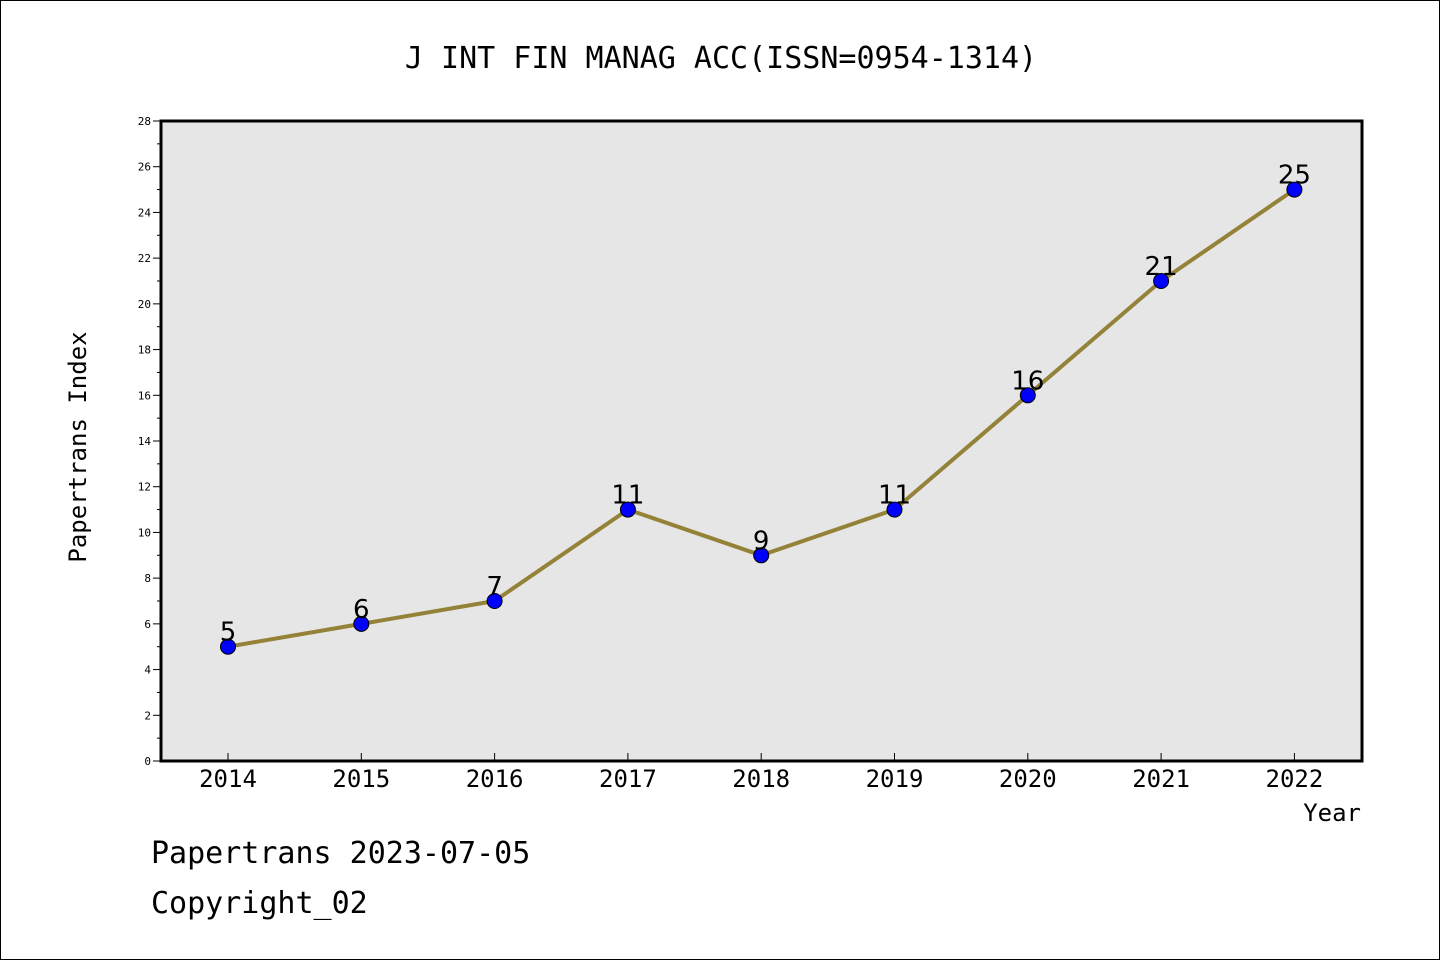 Image resolution: width=1440 pixels, height=960 pixels. Describe the element at coordinates (761, 779) in the screenshot. I see `x-tick-label: 2018` at that location.